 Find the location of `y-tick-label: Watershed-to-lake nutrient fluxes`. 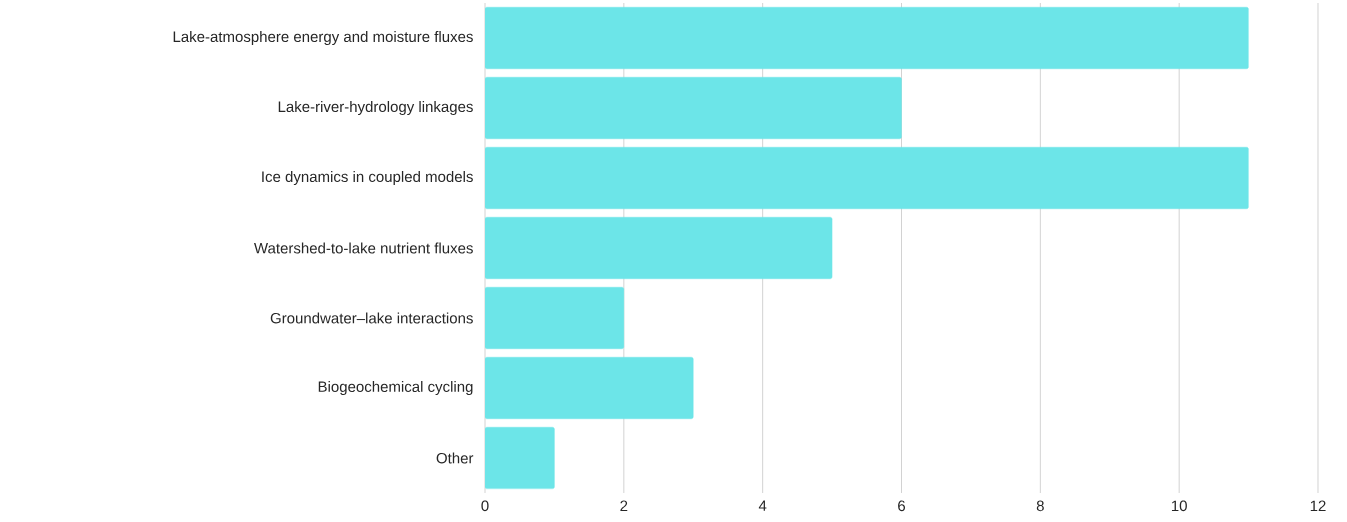

y-tick-label: Watershed-to-lake nutrient fluxes is located at coordinates (363, 248).